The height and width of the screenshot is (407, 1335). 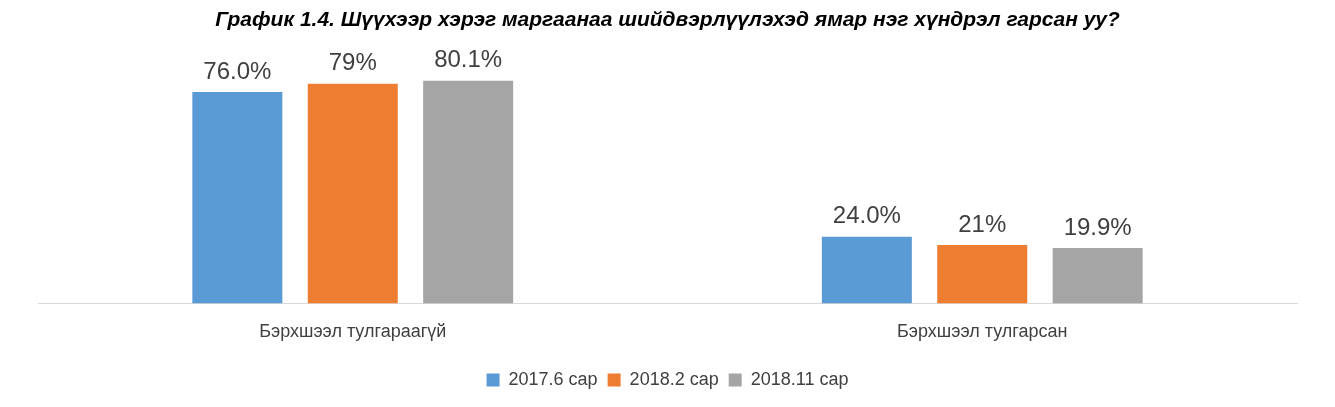 I want to click on legend-label: 2018.11 сар, so click(x=799, y=378).